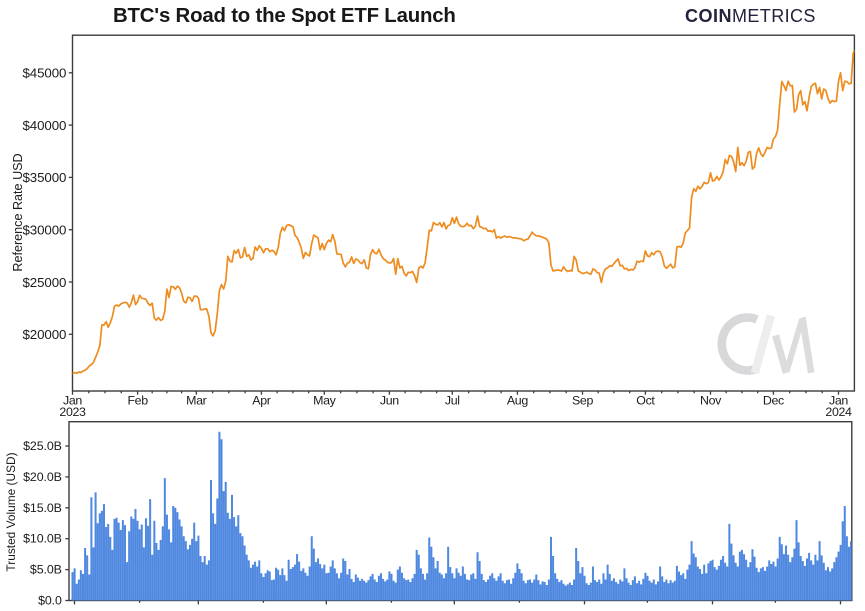  What do you see at coordinates (18, 212) in the screenshot?
I see `svg-text: Reference Rate USD` at bounding box center [18, 212].